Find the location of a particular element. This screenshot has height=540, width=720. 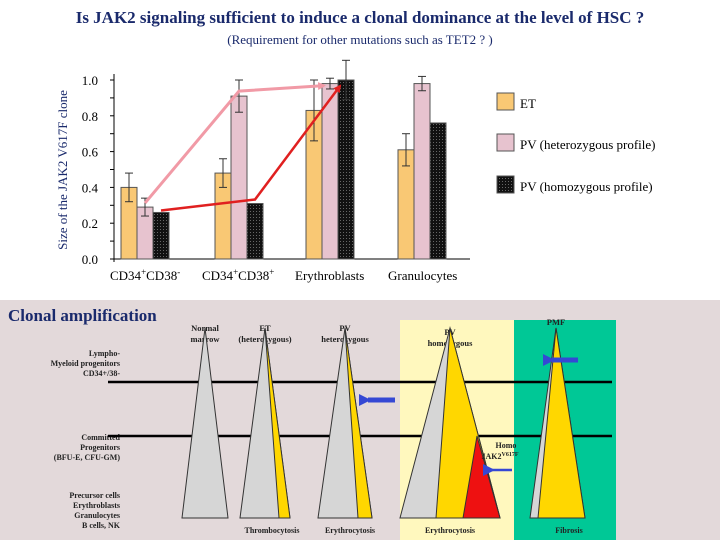

homo-label: Homo is located at coordinates (506, 445).